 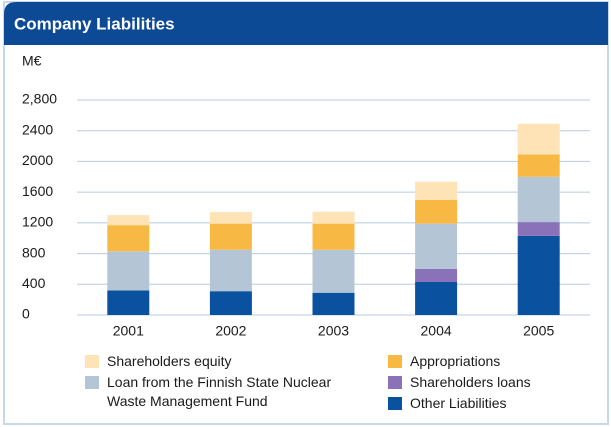 I want to click on legend-label: Other Liabilities, so click(x=458, y=403).